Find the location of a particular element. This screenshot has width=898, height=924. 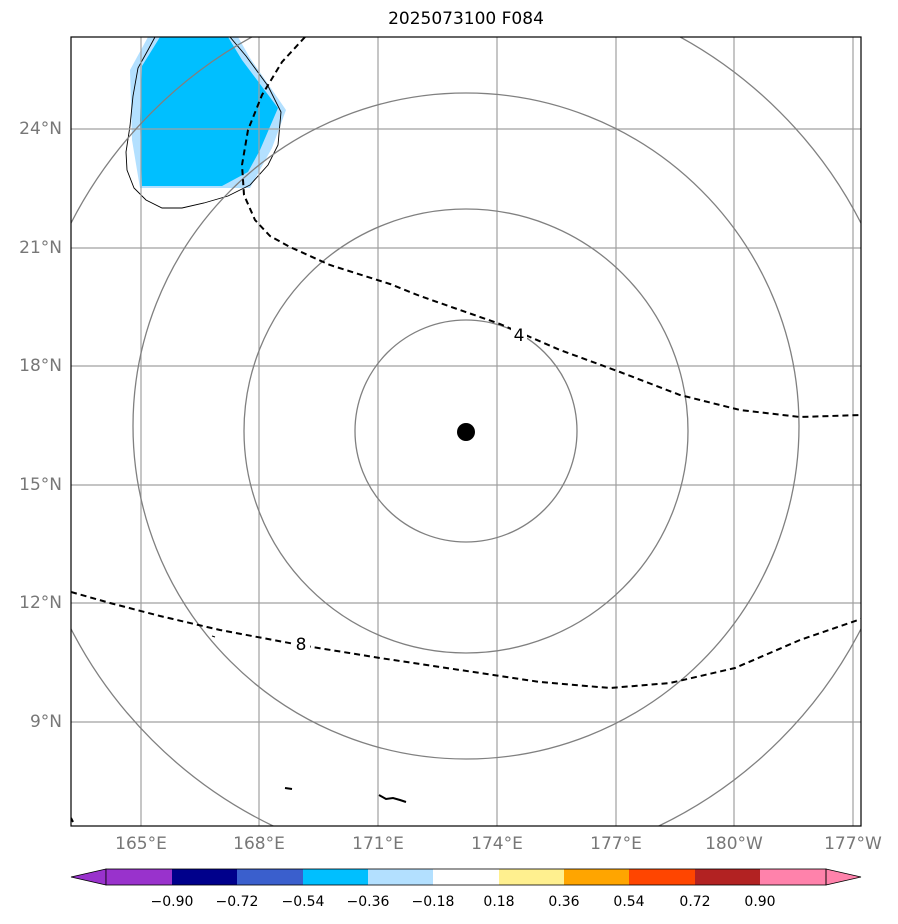

colorbar-label: −0.54 is located at coordinates (303, 902).